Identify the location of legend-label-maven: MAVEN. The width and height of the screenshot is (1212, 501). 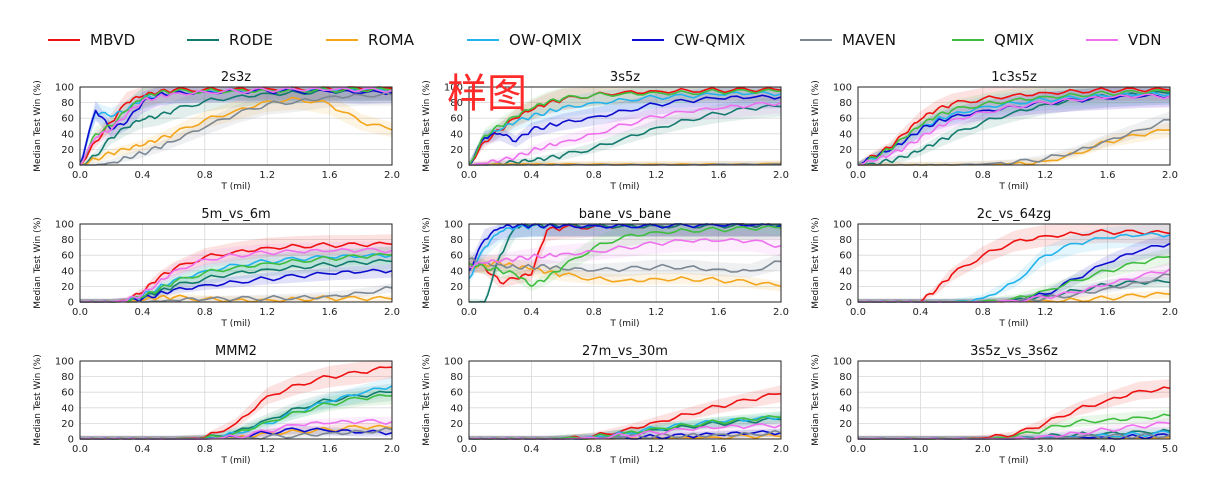
(869, 40).